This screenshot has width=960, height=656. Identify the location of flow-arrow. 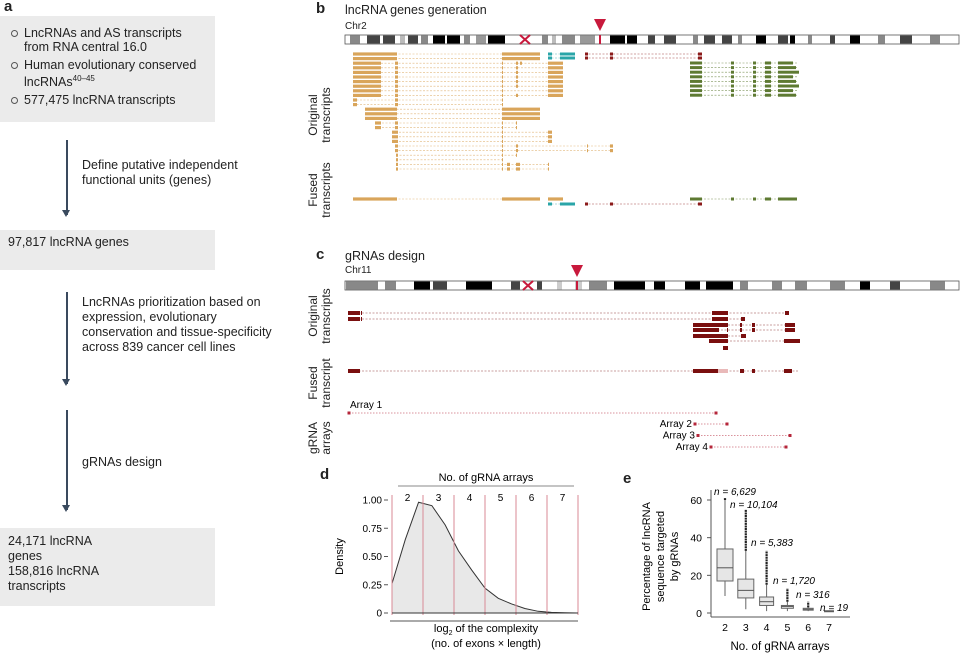
(66, 339).